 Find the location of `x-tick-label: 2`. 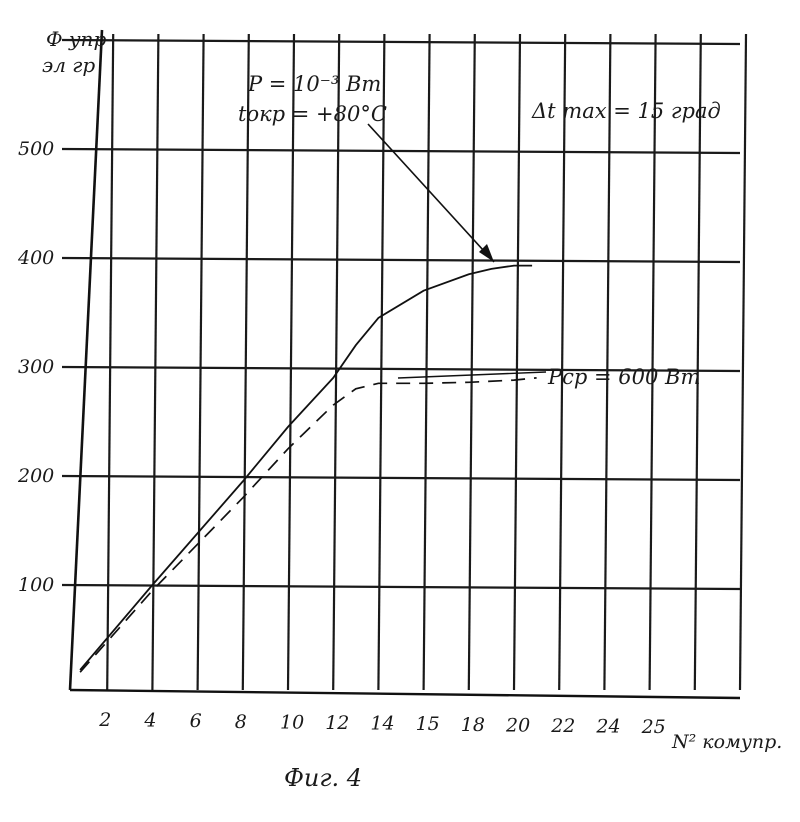

x-tick-label: 2 is located at coordinates (104, 720).